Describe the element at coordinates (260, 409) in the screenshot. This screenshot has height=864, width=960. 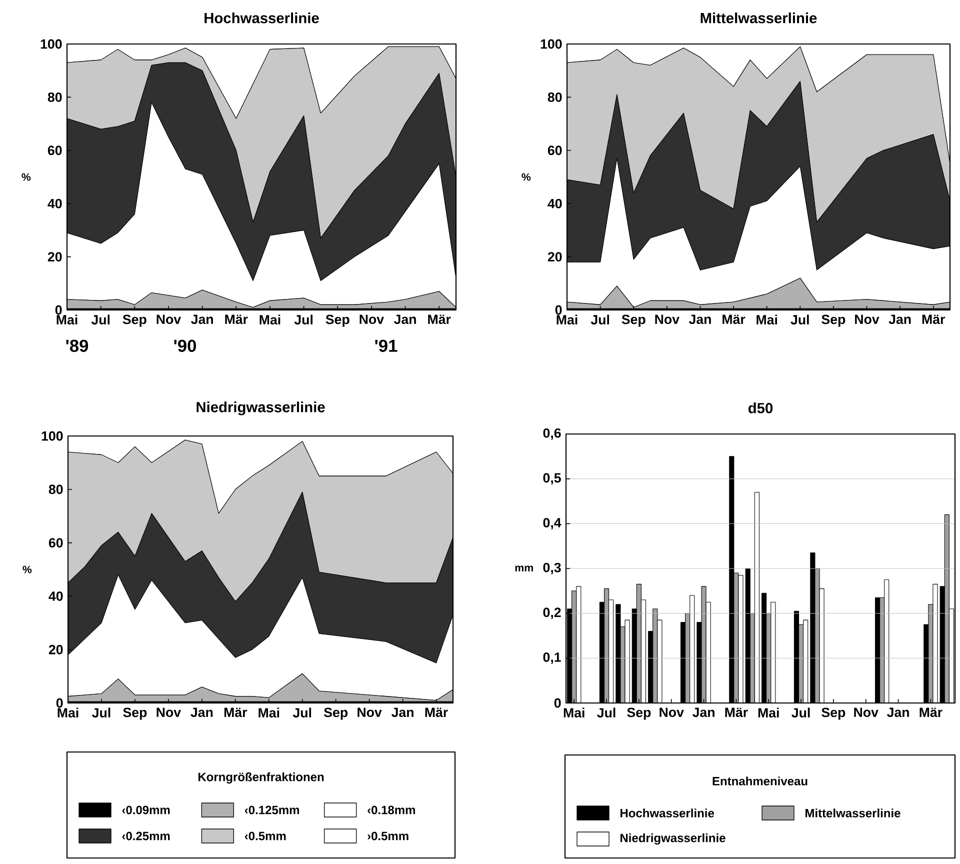
I see `chart-title: Niedrigwasserlinie` at that location.